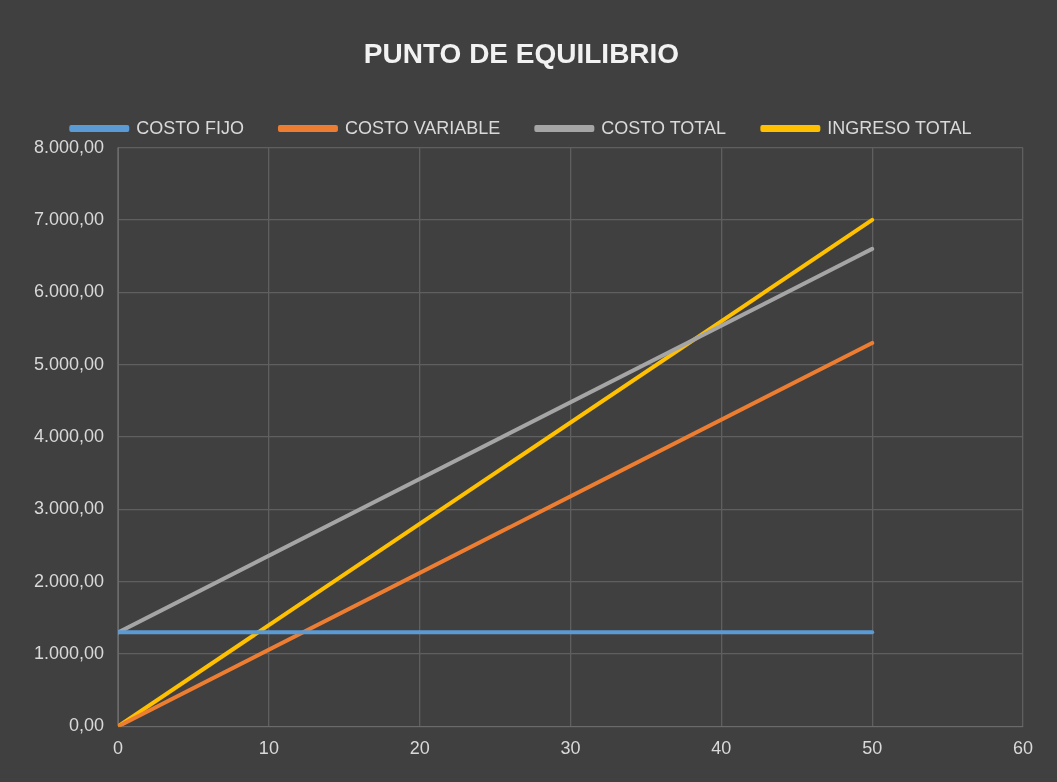 The width and height of the screenshot is (1057, 782). I want to click on y-tick-label: 8.000,00, so click(69, 146).